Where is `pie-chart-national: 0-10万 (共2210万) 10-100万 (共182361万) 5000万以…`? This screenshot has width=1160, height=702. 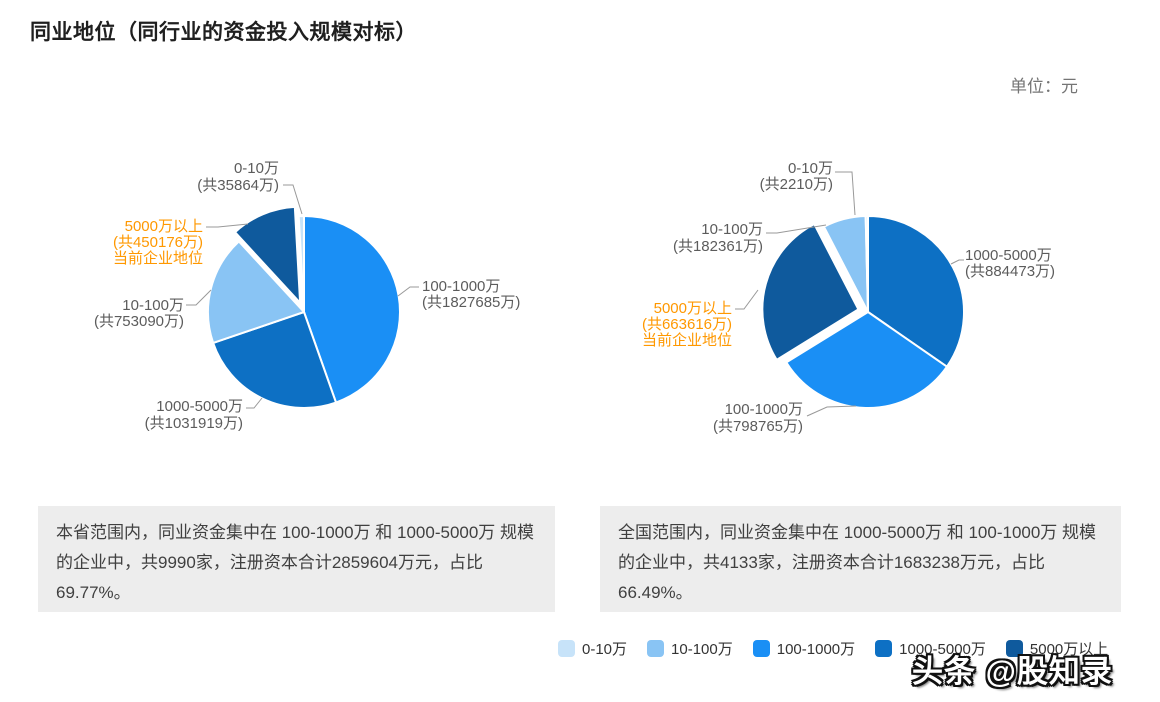 pie-chart-national: 0-10万 (共2210万) 10-100万 (共182361万) 5000万以… is located at coordinates (848, 297).